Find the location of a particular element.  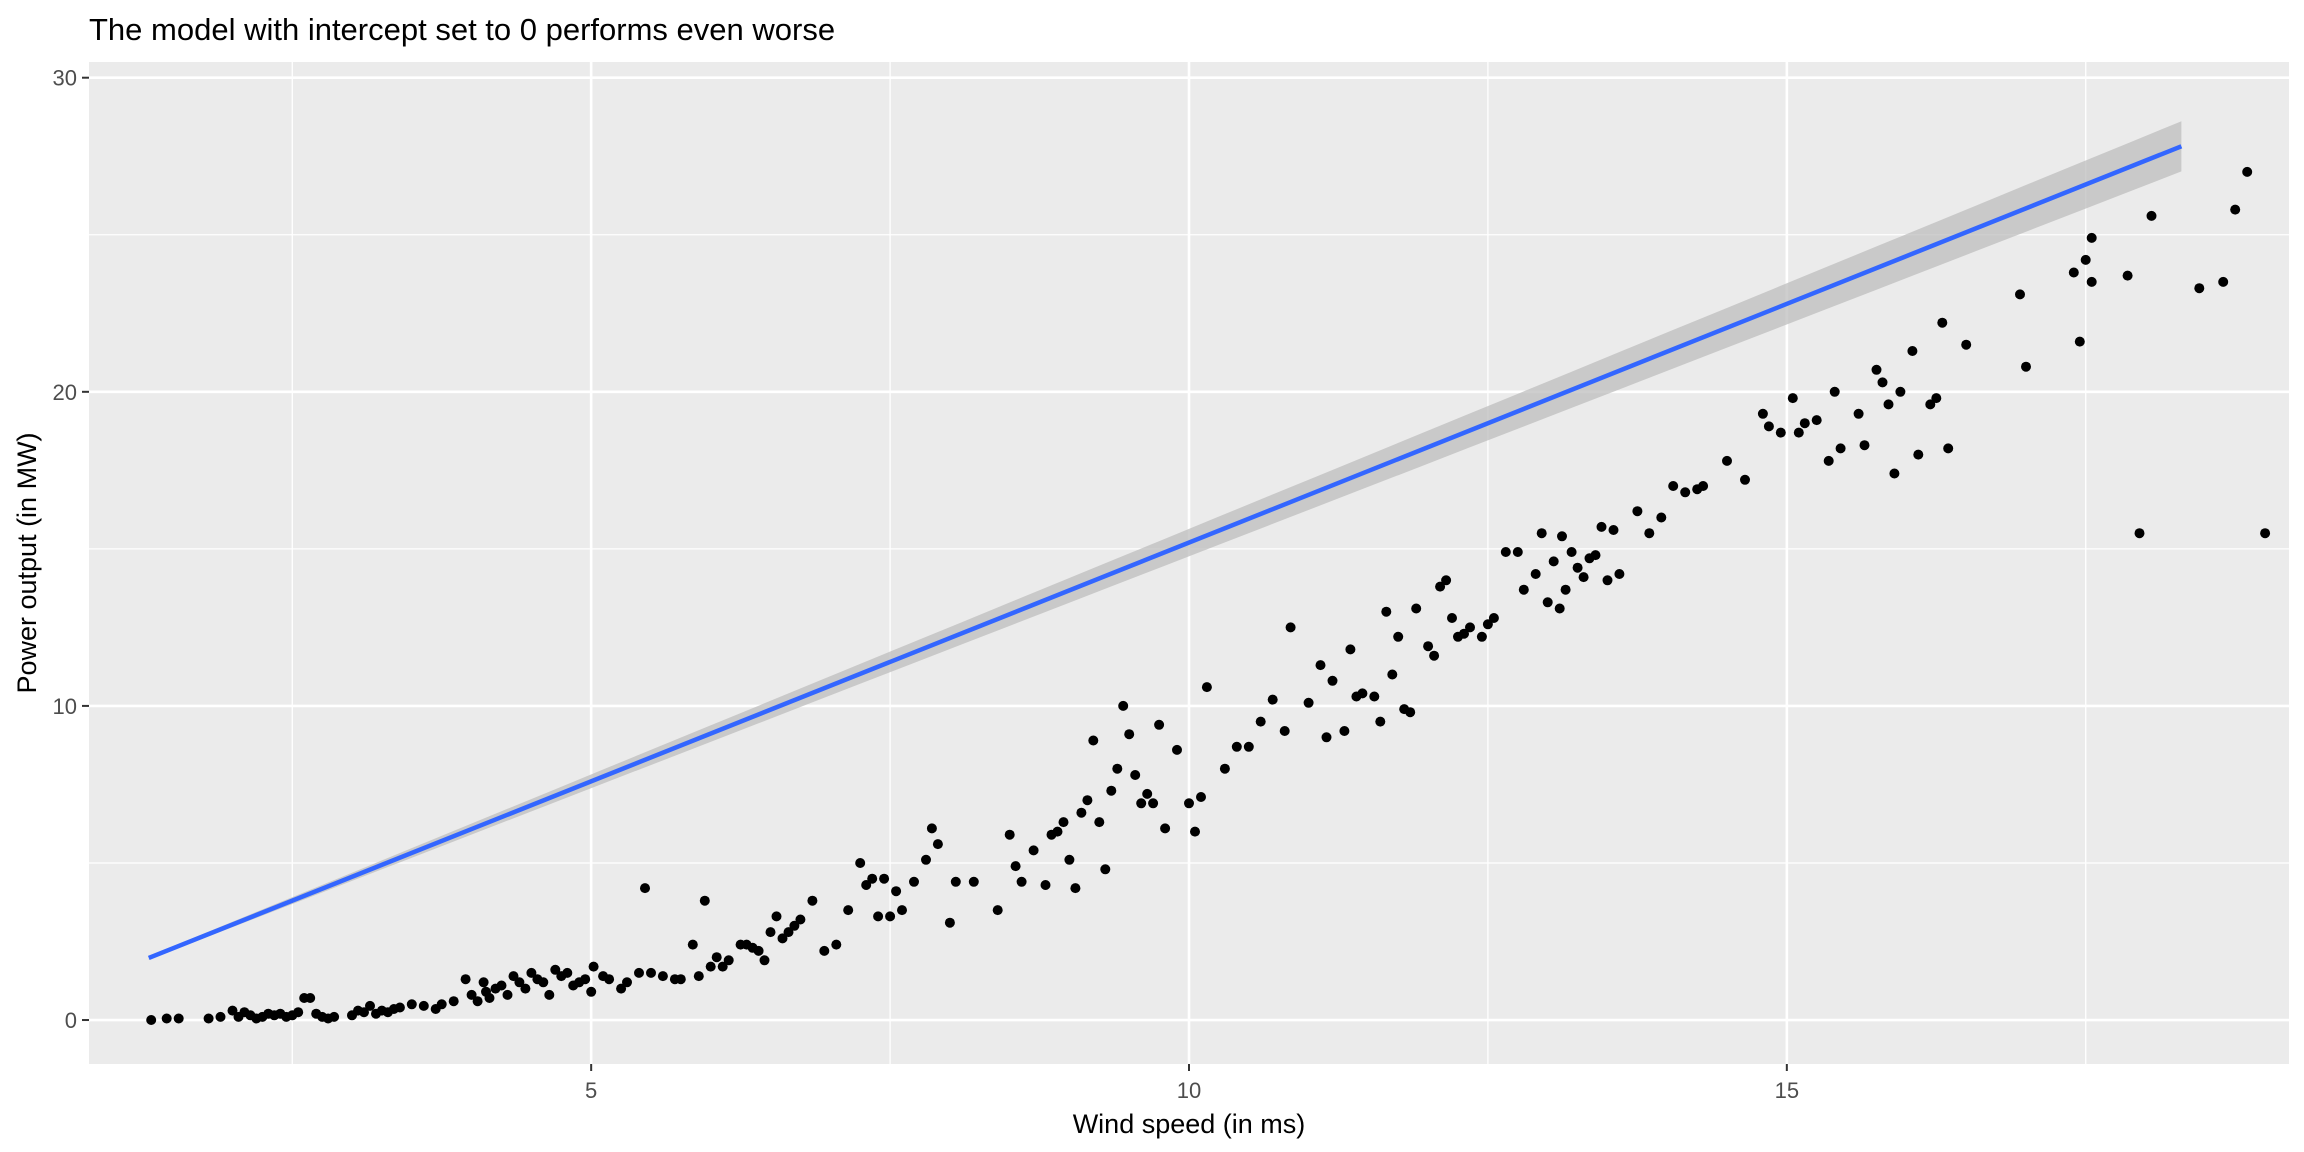

y-tick-label: 0 is located at coordinates (71, 1020).